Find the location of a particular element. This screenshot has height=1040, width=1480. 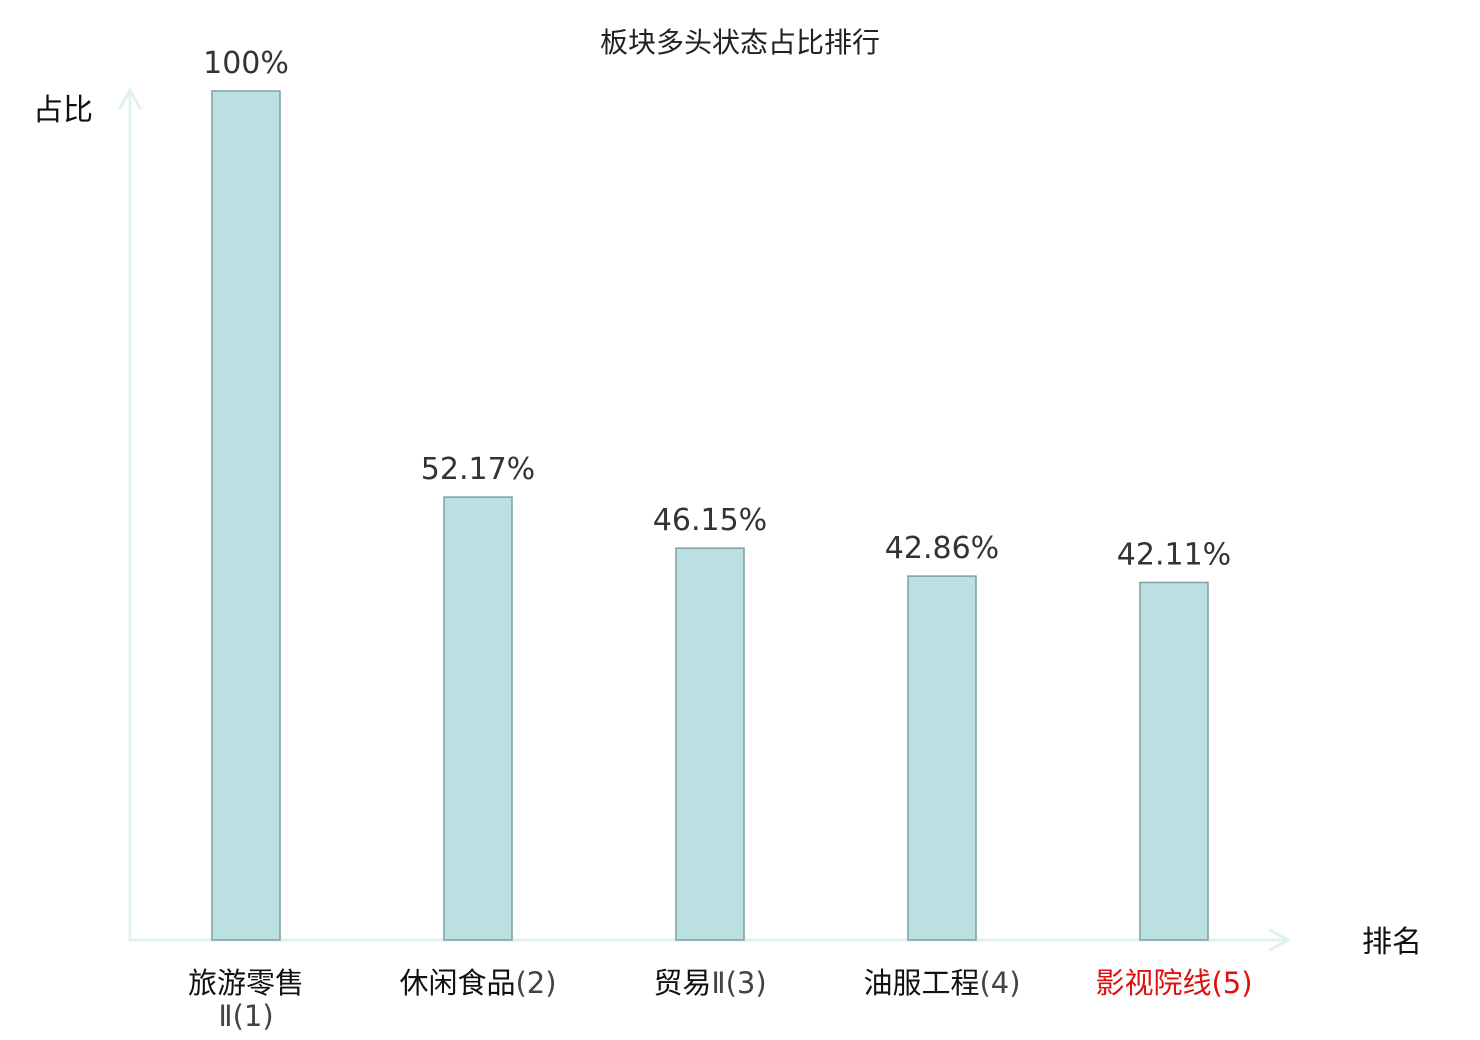

y-axis is located at coordinates (130, 515).